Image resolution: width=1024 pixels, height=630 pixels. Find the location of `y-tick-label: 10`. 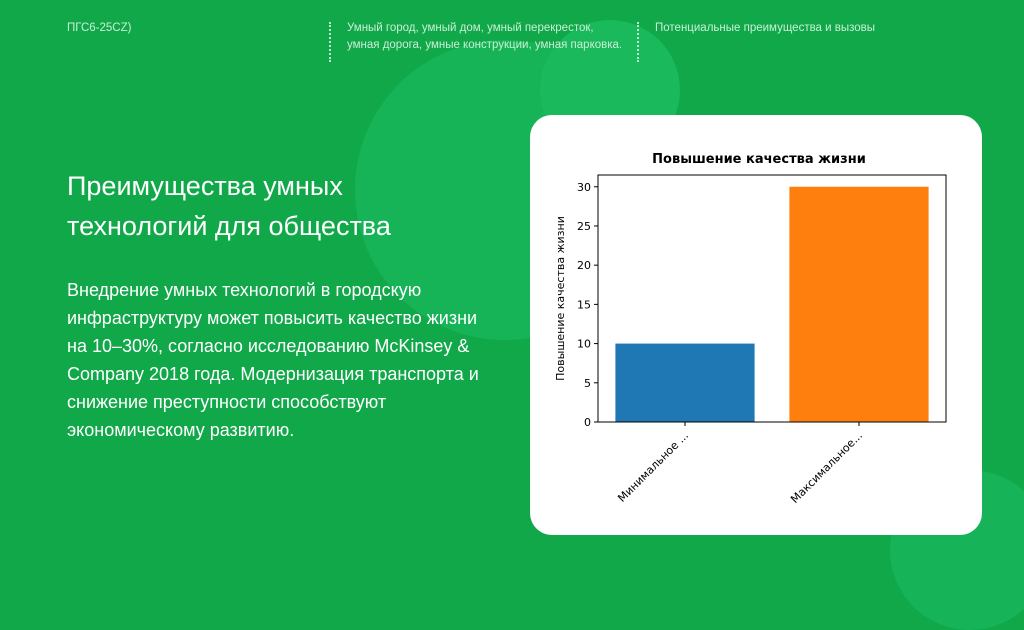

y-tick-label: 10 is located at coordinates (584, 344).